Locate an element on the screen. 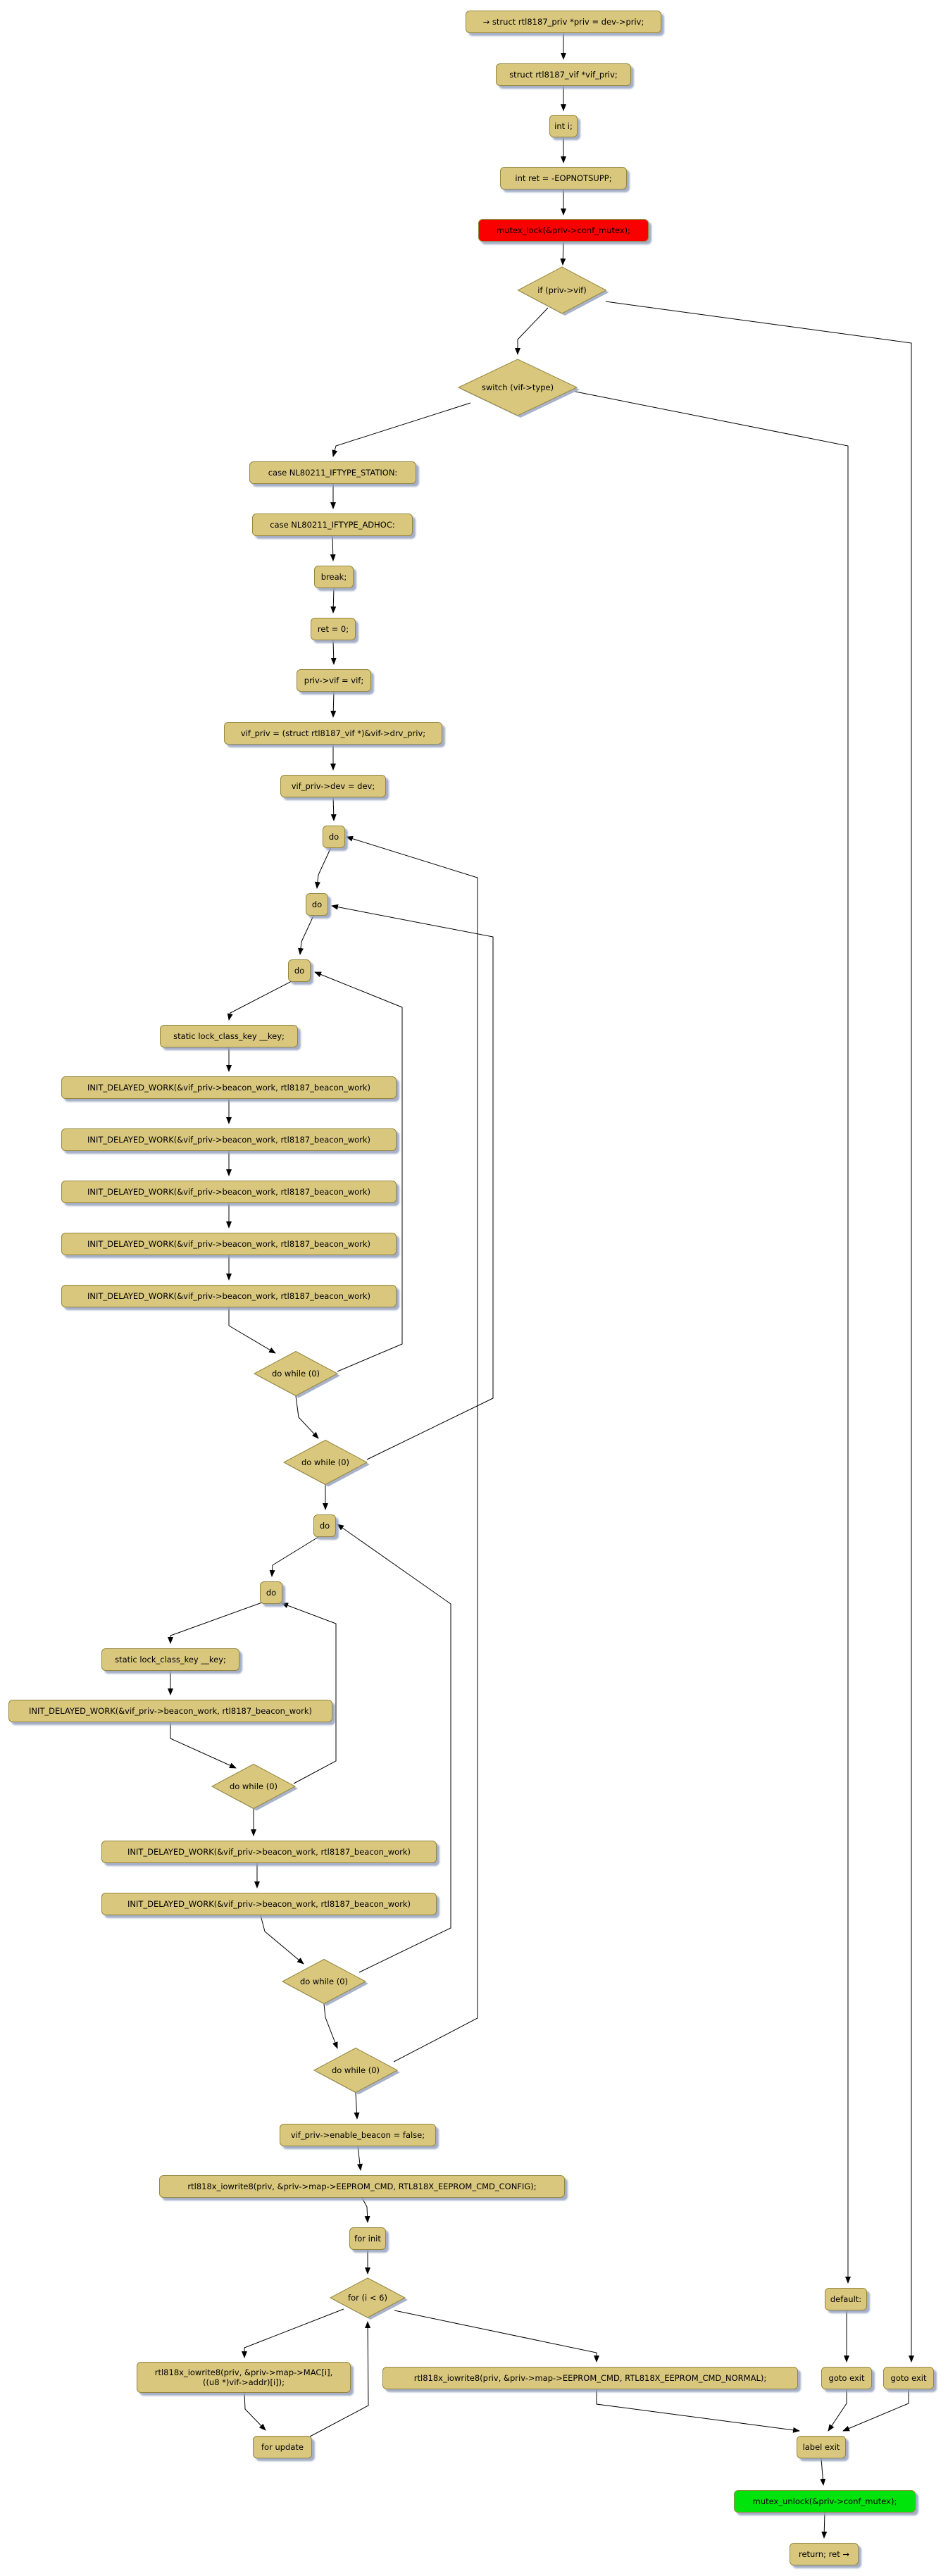  label-do-while-5: do while (0) is located at coordinates (356, 2070).